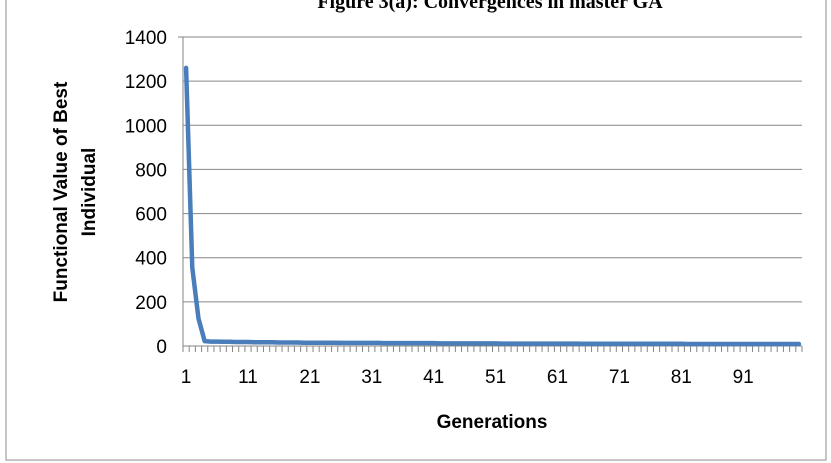  Describe the element at coordinates (309, 377) in the screenshot. I see `x-tick-label: 21` at that location.